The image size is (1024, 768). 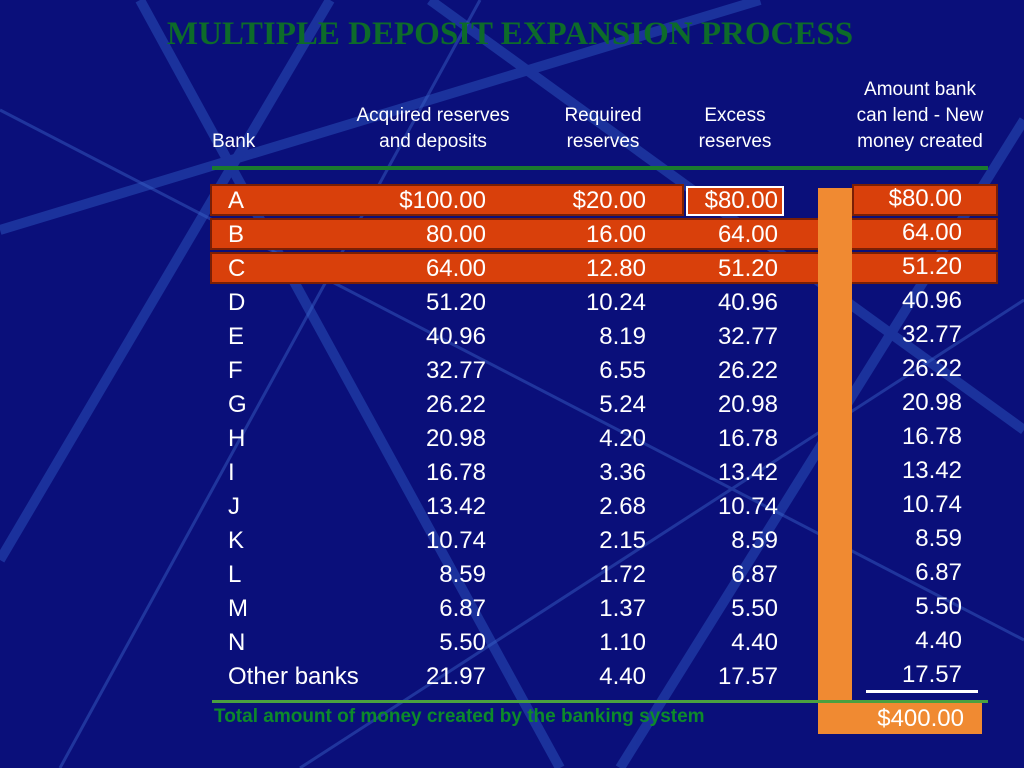 I want to click on cell-excess-row-12: 6.87, so click(x=754, y=574).